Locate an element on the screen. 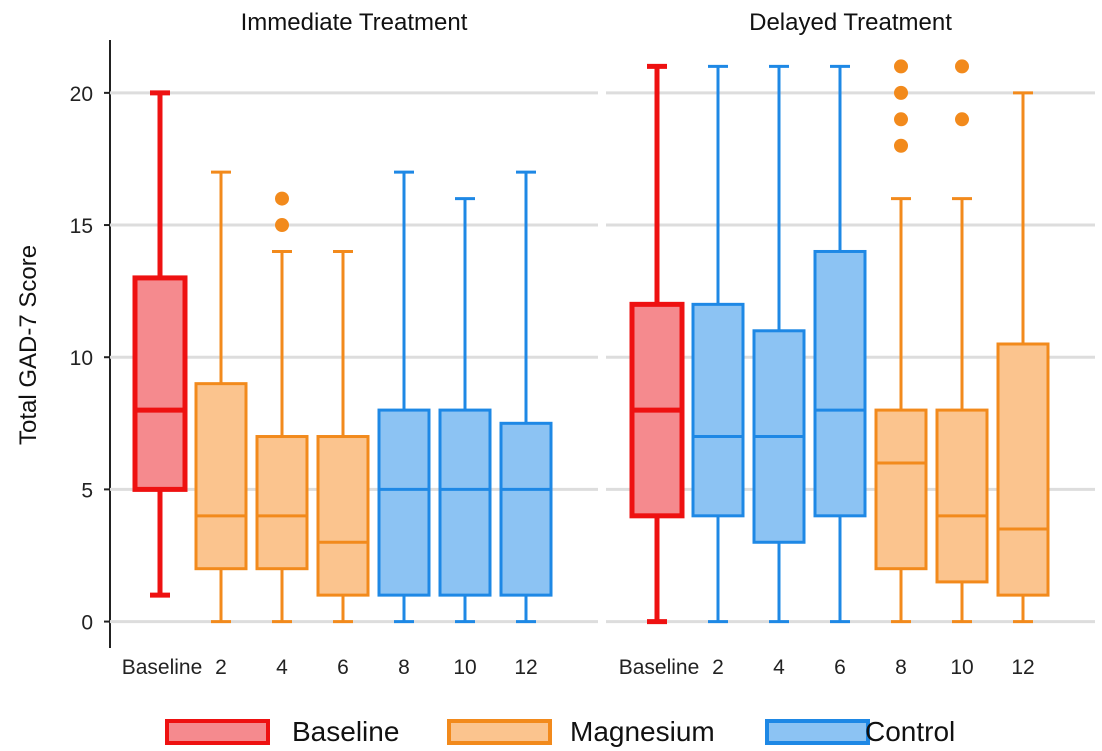 The image size is (1102, 751). y-tick-label: 15 is located at coordinates (81, 226).